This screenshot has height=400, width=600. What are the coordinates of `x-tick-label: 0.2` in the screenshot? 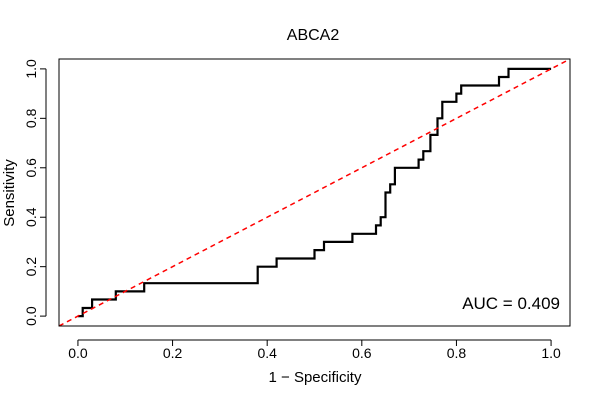 It's located at (173, 353).